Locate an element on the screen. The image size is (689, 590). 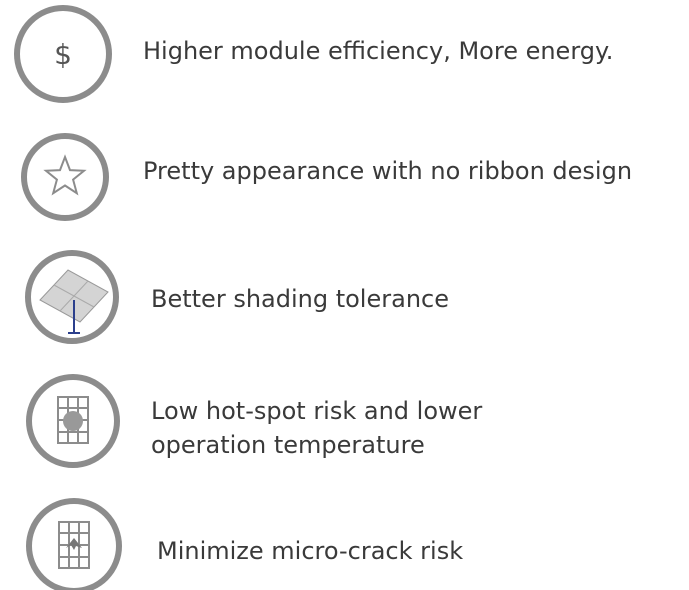
dollar-icon: $ is located at coordinates (63, 54).